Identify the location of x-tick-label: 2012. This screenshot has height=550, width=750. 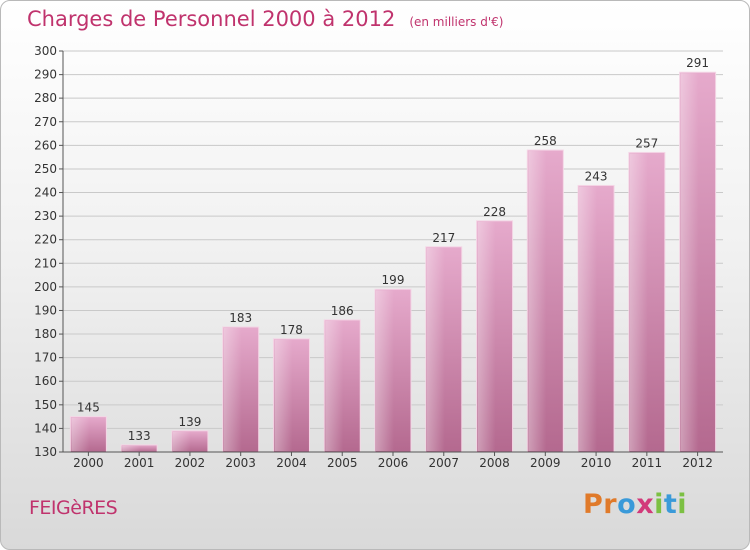
(697, 463).